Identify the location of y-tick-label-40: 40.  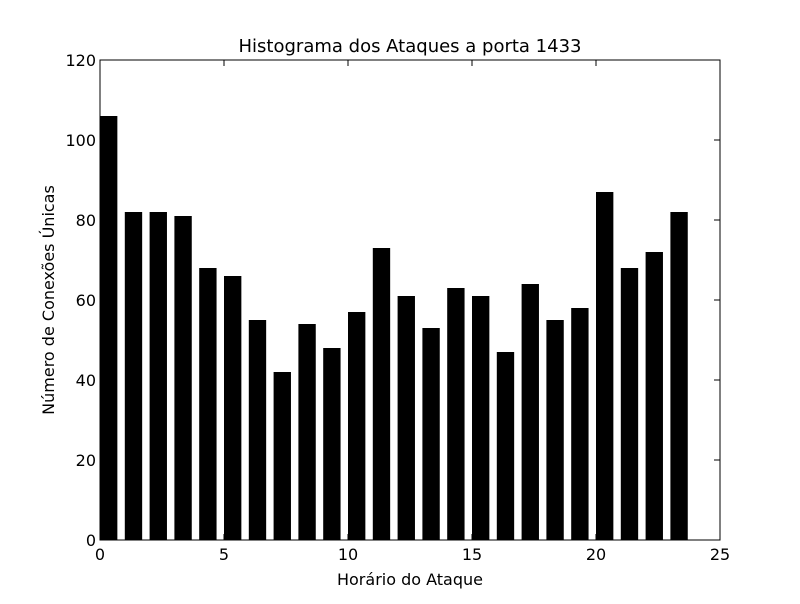
(86, 380).